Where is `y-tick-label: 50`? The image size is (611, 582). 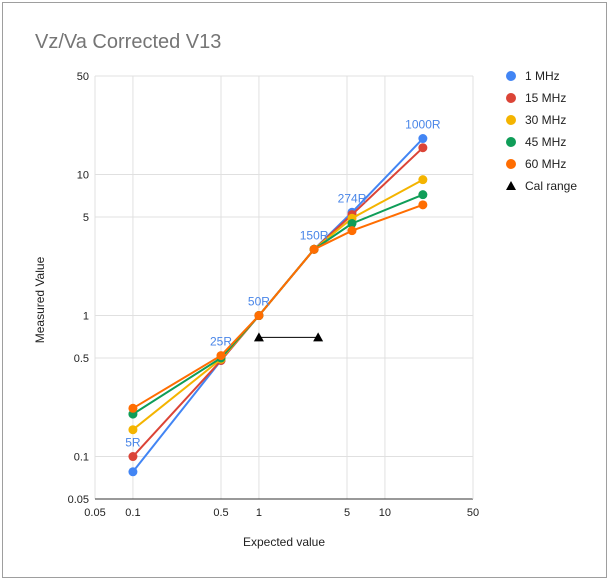
y-tick-label: 50 is located at coordinates (83, 77).